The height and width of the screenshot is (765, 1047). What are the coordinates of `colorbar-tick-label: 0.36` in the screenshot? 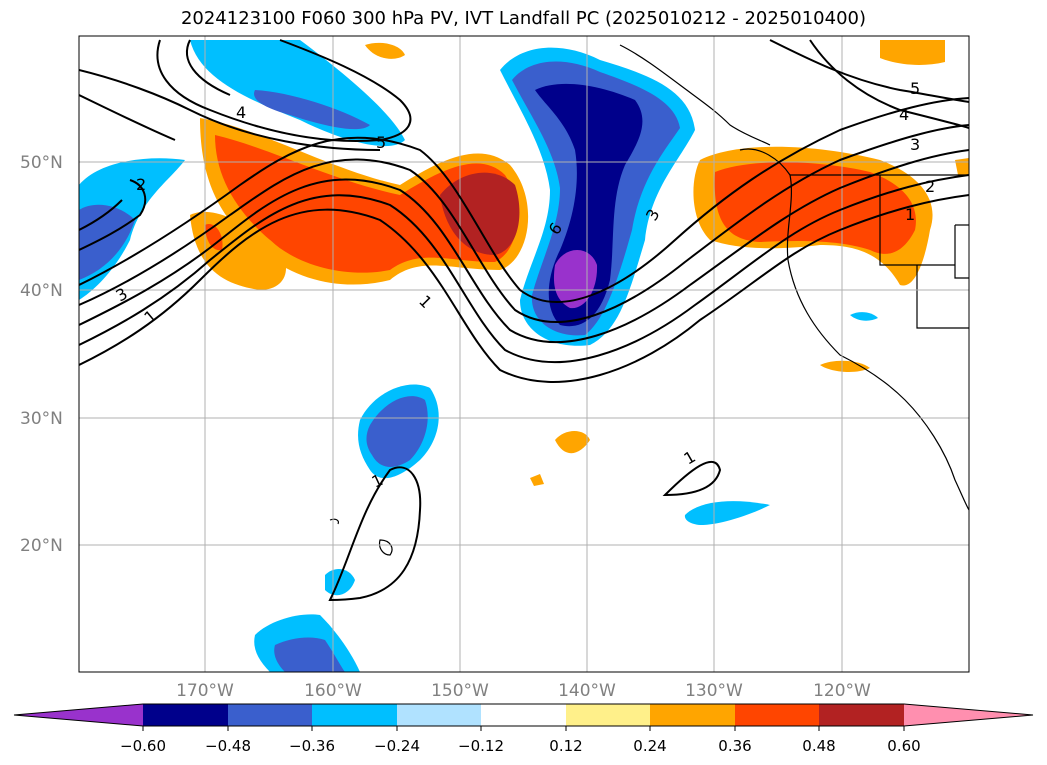 It's located at (734, 746).